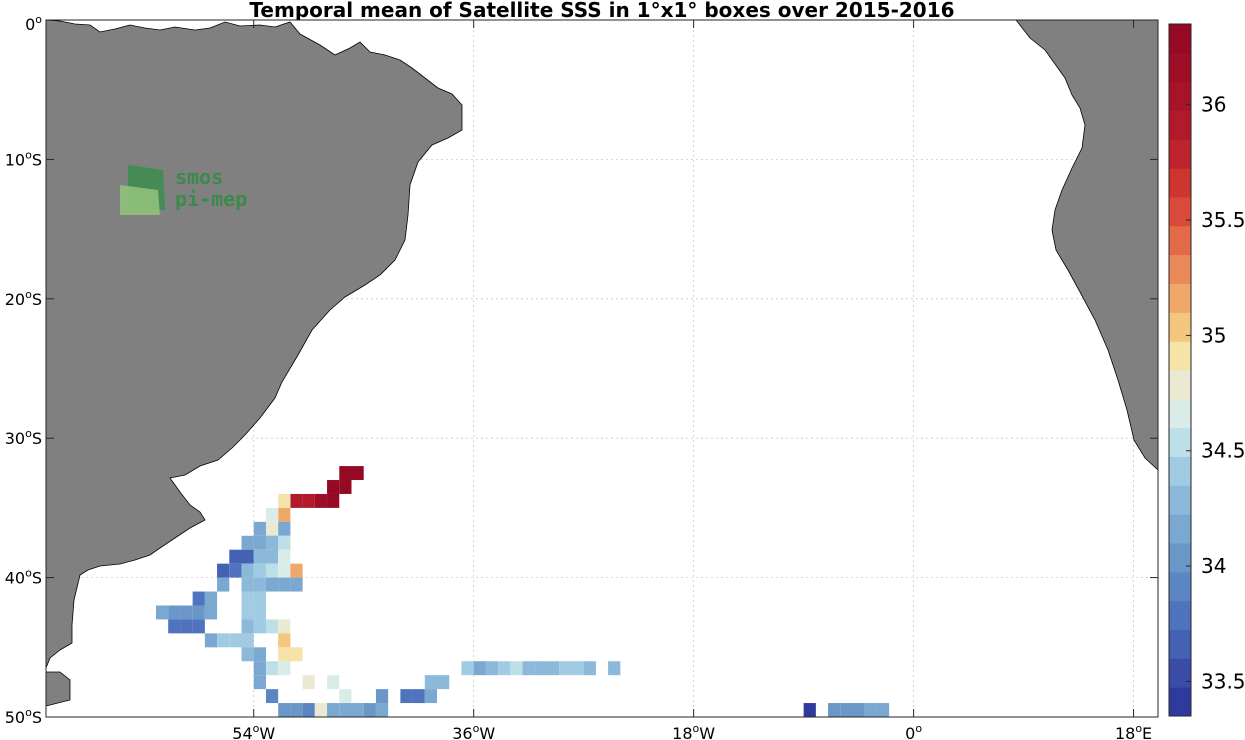 The height and width of the screenshot is (740, 1245). I want to click on colorbar: 33.5 34 34.5 35 35.5 36, so click(1206, 370).